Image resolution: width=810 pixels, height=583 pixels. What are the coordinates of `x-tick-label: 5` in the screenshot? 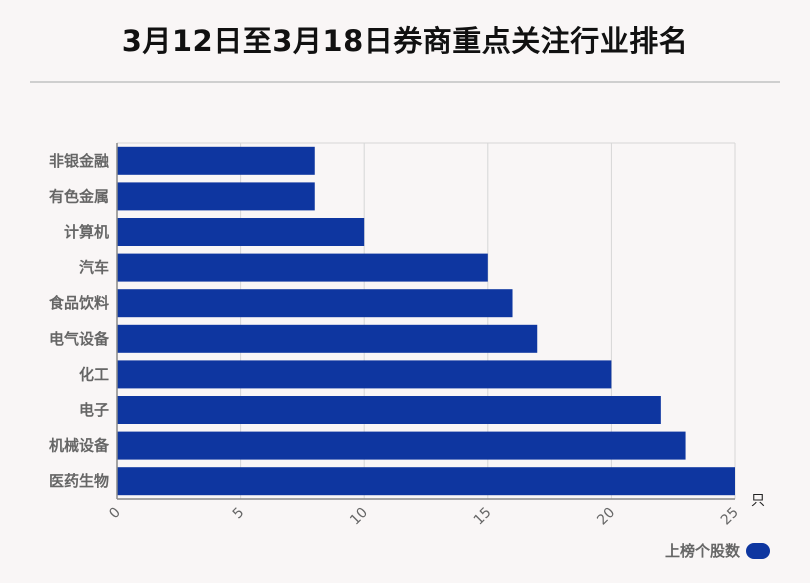 It's located at (239, 514).